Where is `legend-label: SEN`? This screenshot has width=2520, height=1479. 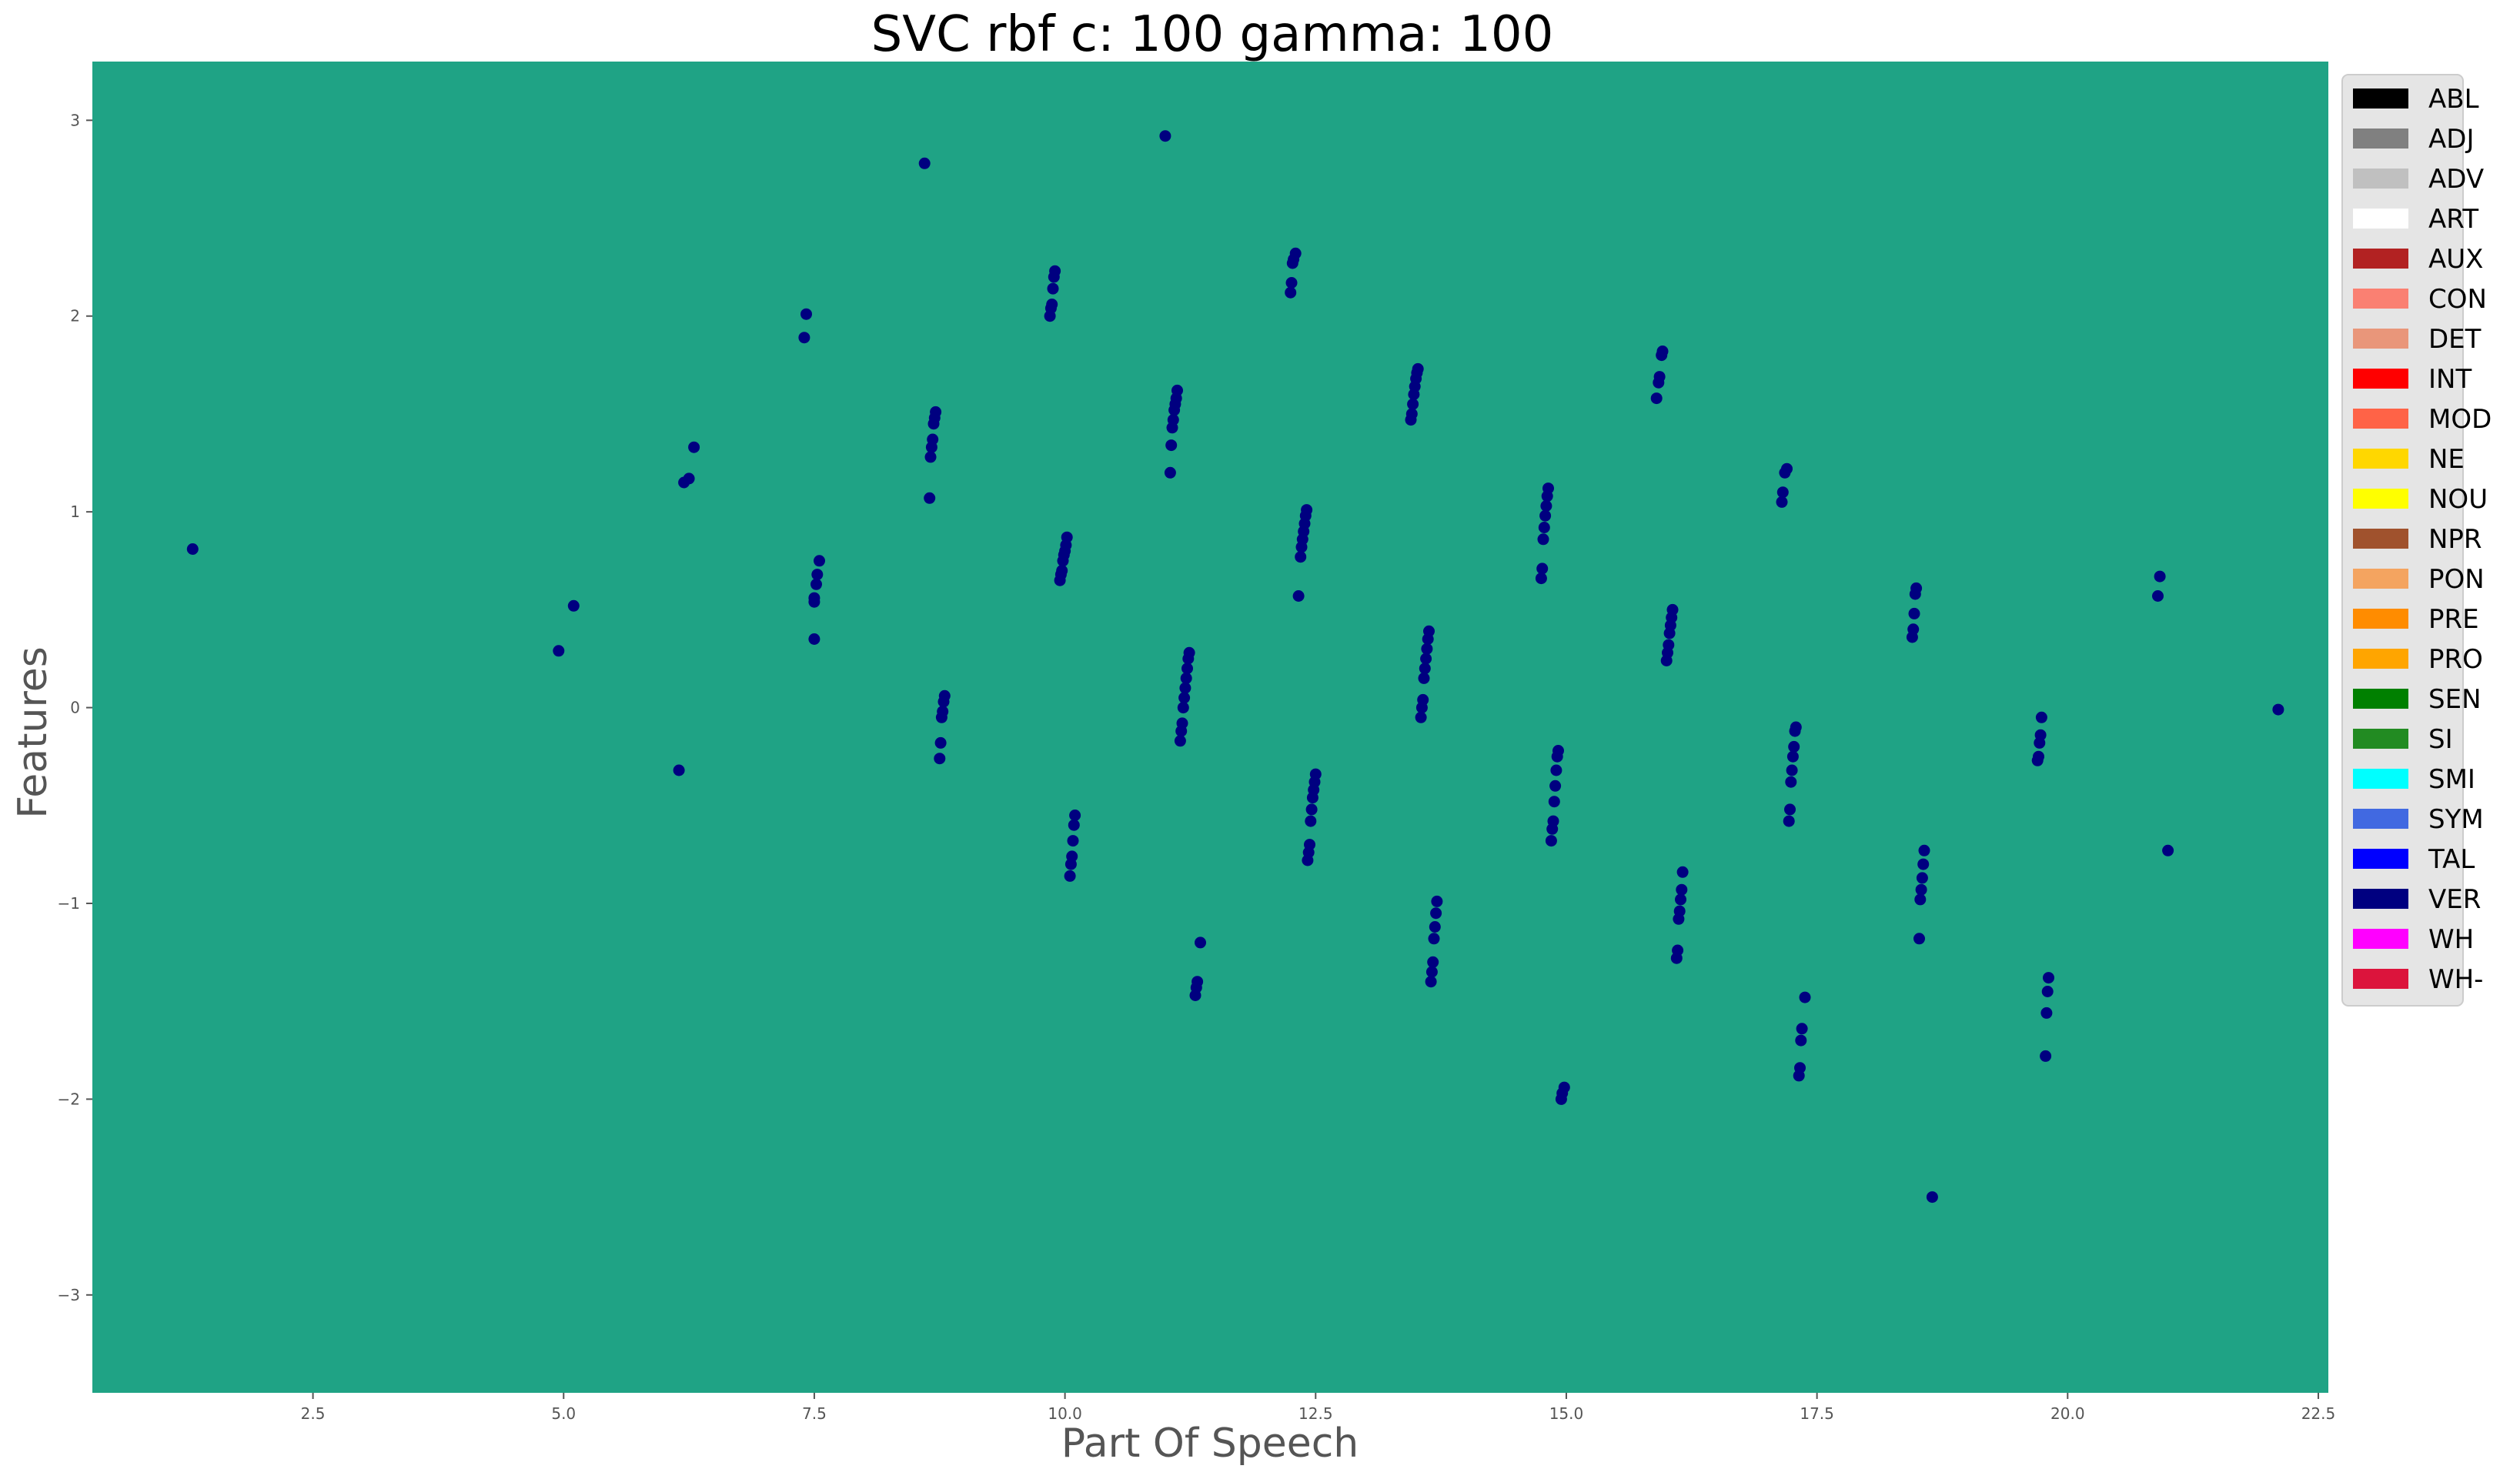 legend-label: SEN is located at coordinates (2455, 699).